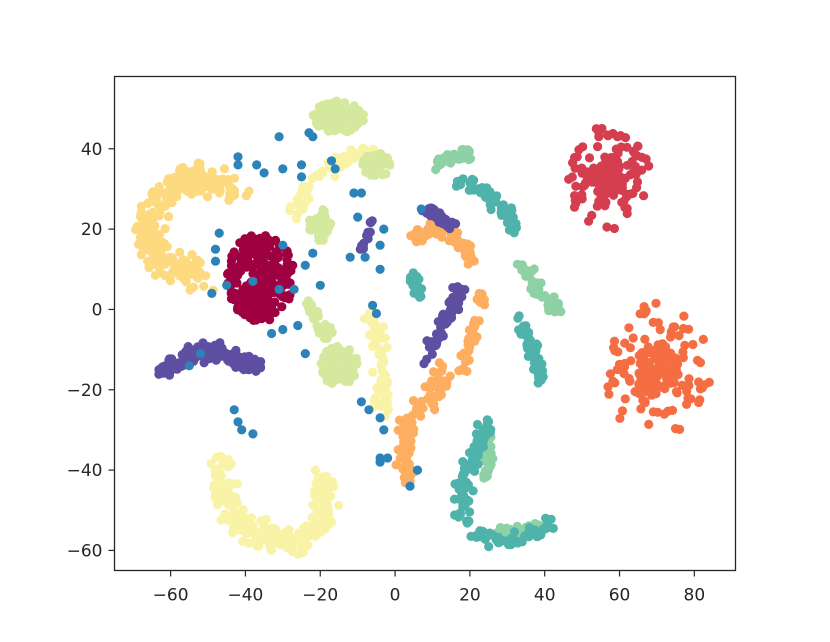 The image size is (830, 642). What do you see at coordinates (429, 588) in the screenshot?
I see `x-axis: −60 −40 −20 0 20 40 60 80` at bounding box center [429, 588].